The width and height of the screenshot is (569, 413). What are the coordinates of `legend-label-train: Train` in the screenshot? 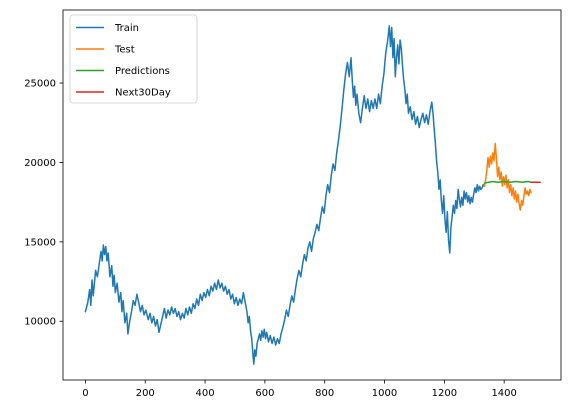 It's located at (126, 28).